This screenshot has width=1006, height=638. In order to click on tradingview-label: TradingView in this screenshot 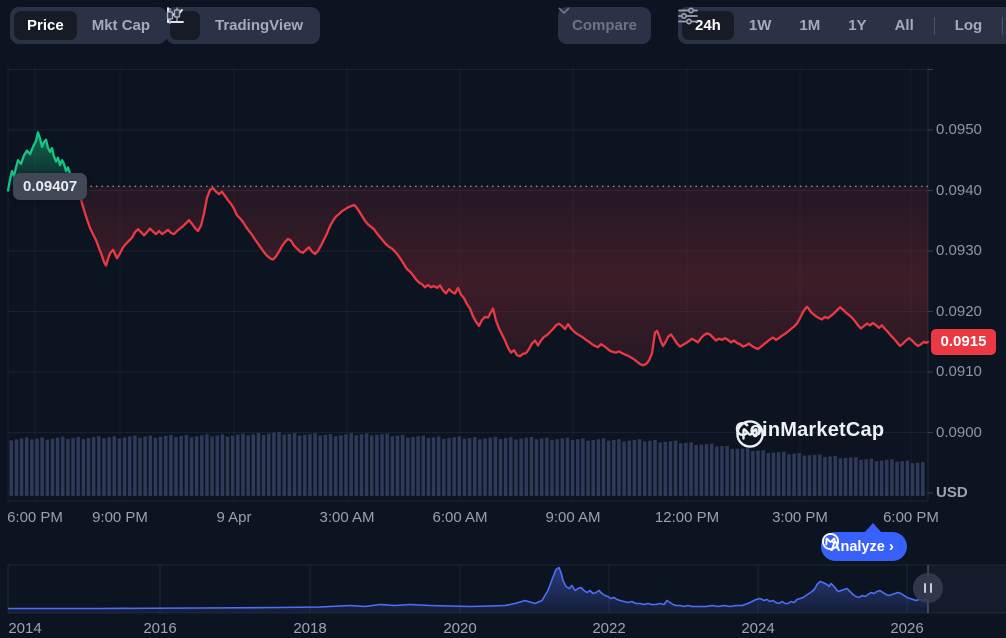, I will do `click(259, 25)`.